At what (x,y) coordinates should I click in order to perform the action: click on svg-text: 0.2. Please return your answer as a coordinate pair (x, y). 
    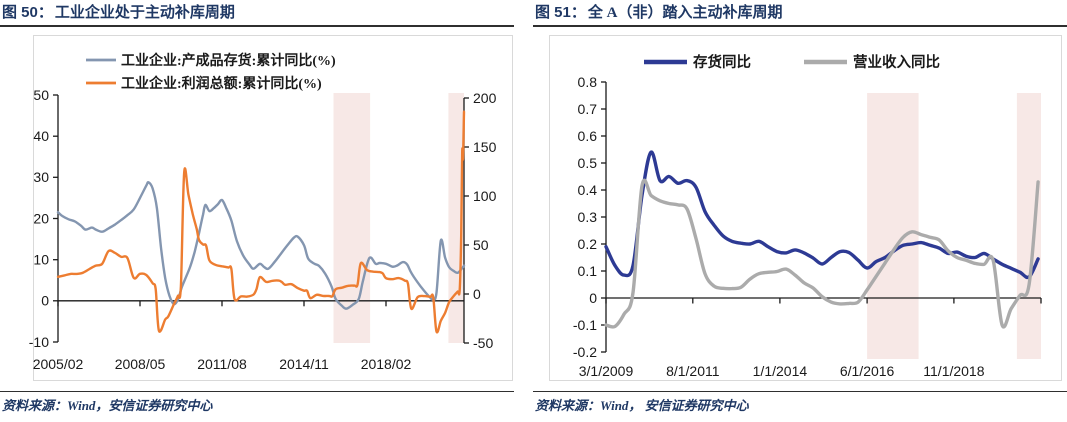
    Looking at the image, I should click on (588, 244).